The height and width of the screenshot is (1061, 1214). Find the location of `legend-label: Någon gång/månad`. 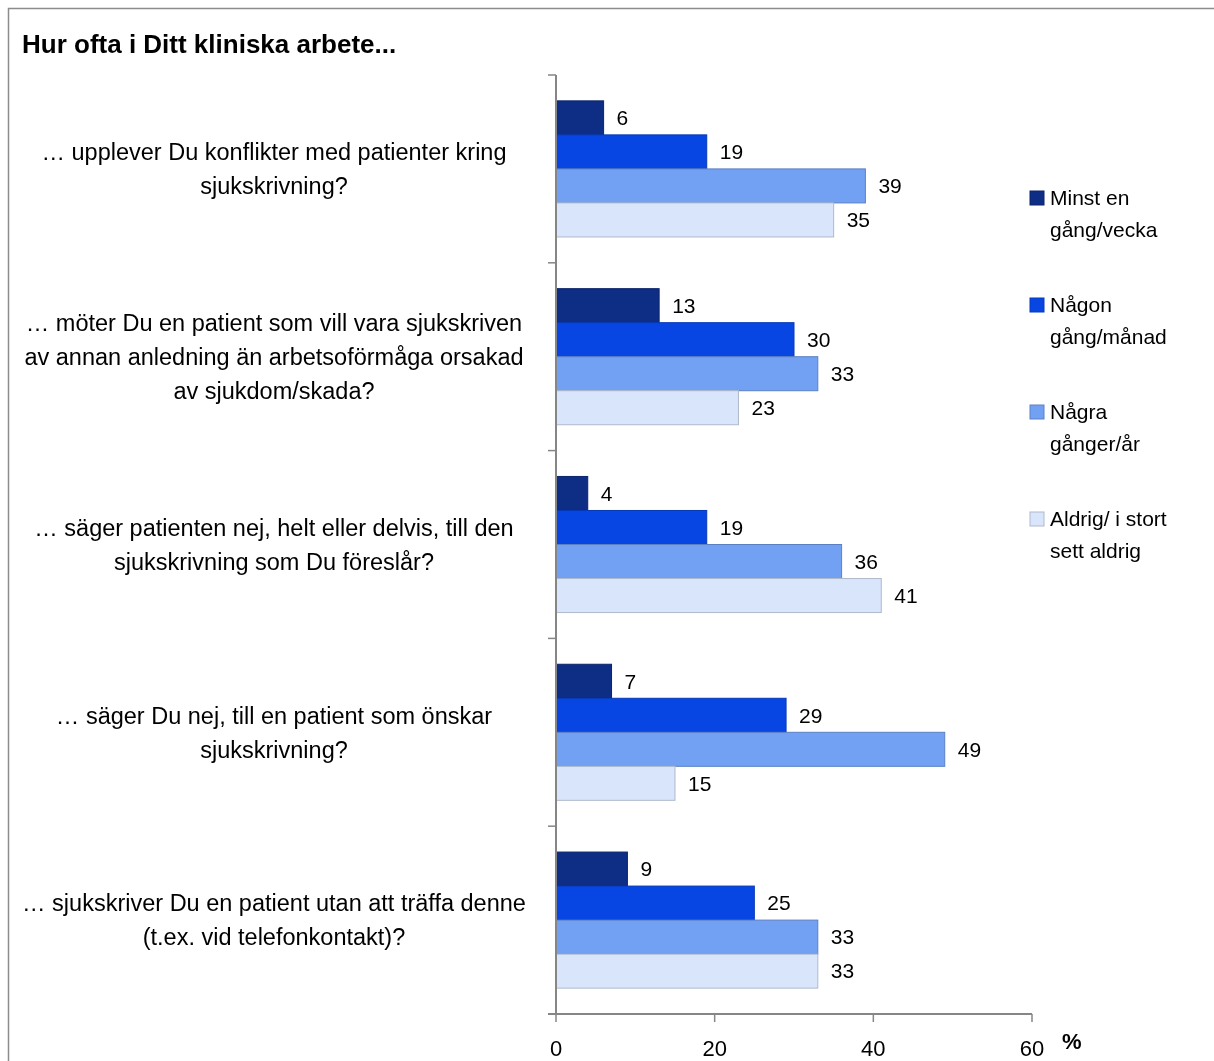

legend-label: Någon gång/månad is located at coordinates (1108, 321).